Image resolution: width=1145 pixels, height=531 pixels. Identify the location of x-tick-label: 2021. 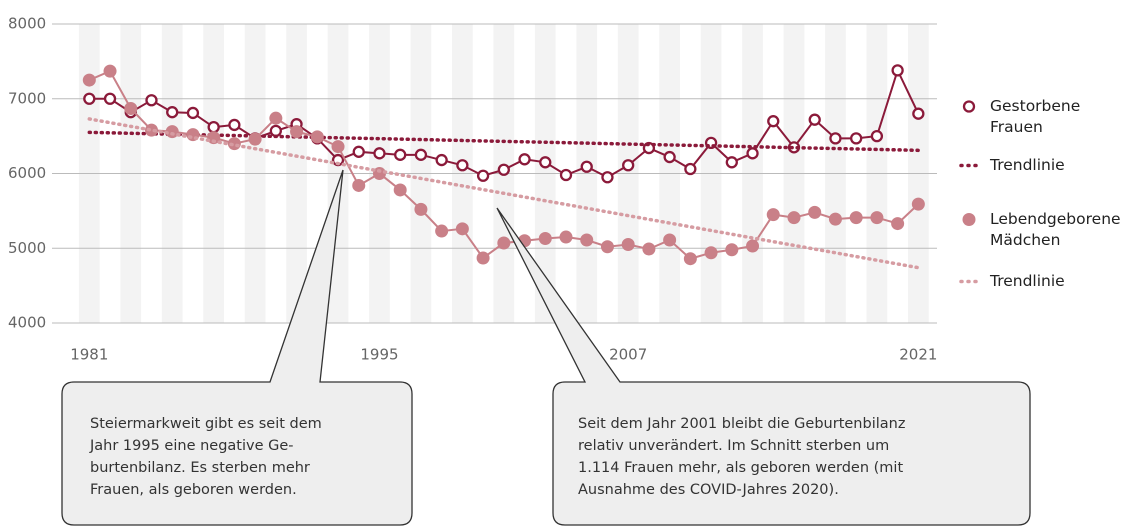
(918, 355).